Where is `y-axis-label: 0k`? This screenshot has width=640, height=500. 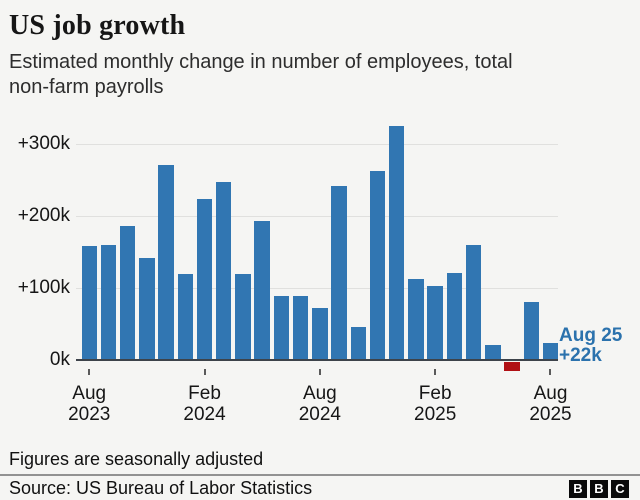 y-axis-label: 0k is located at coordinates (59, 359).